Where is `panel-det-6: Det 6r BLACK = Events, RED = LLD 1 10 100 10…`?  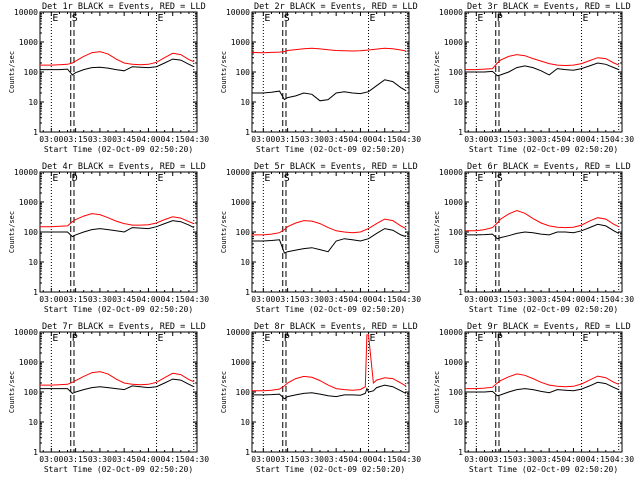
panel-det-6: Det 6r BLACK = Events, RED = LLD 1 10 100 10… is located at coordinates (533, 238).